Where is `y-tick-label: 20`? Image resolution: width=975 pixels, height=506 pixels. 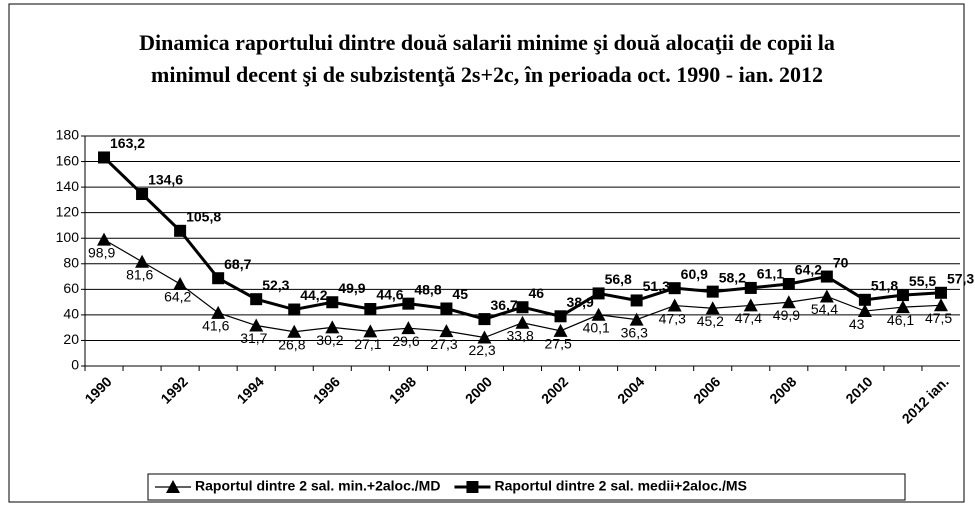 y-tick-label: 20 is located at coordinates (71, 339).